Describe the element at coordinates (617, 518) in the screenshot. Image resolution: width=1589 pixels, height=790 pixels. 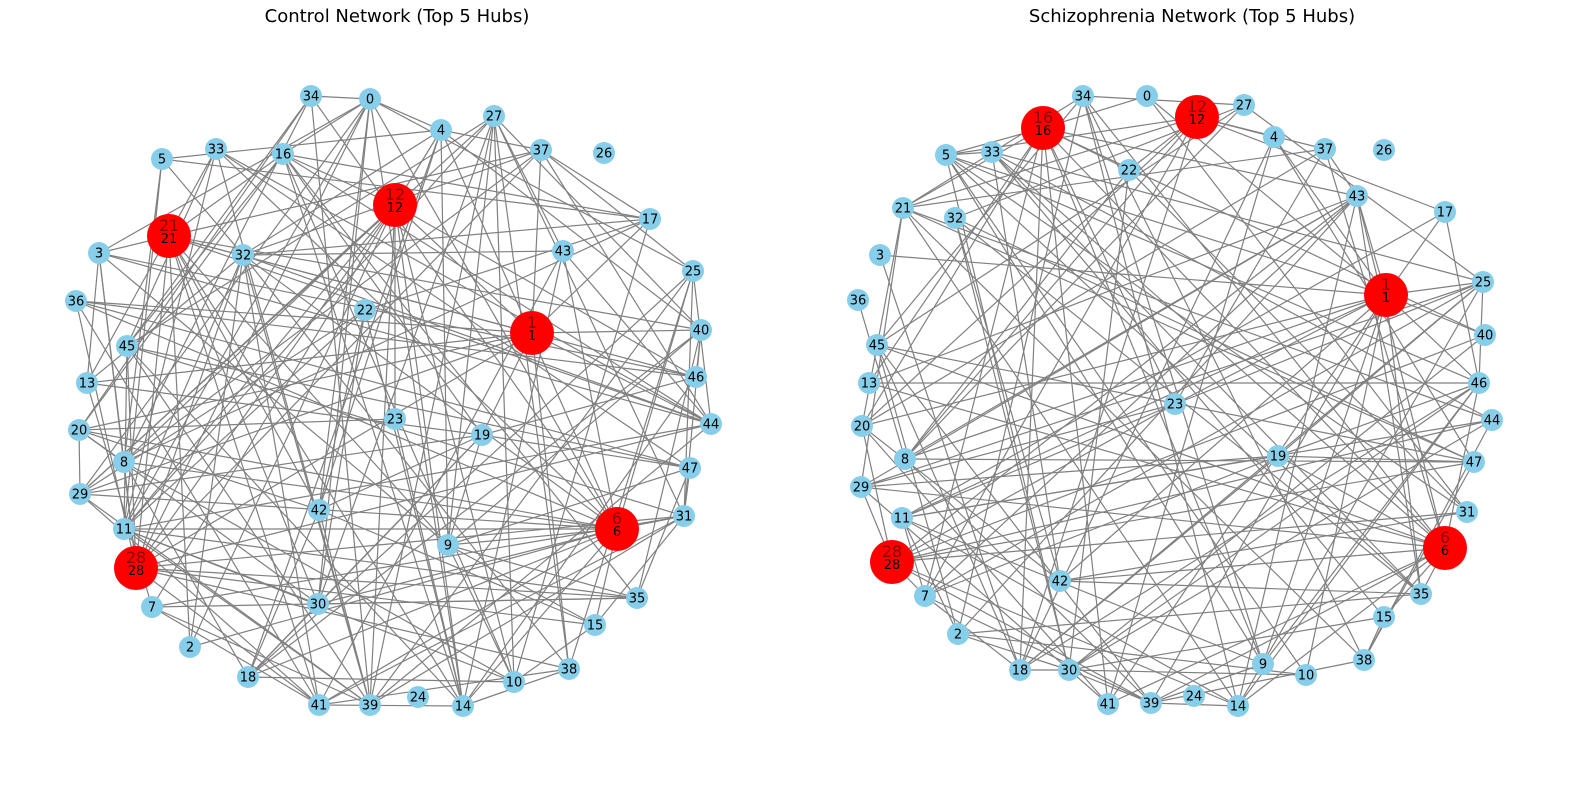
I see `hub-label: 6` at that location.